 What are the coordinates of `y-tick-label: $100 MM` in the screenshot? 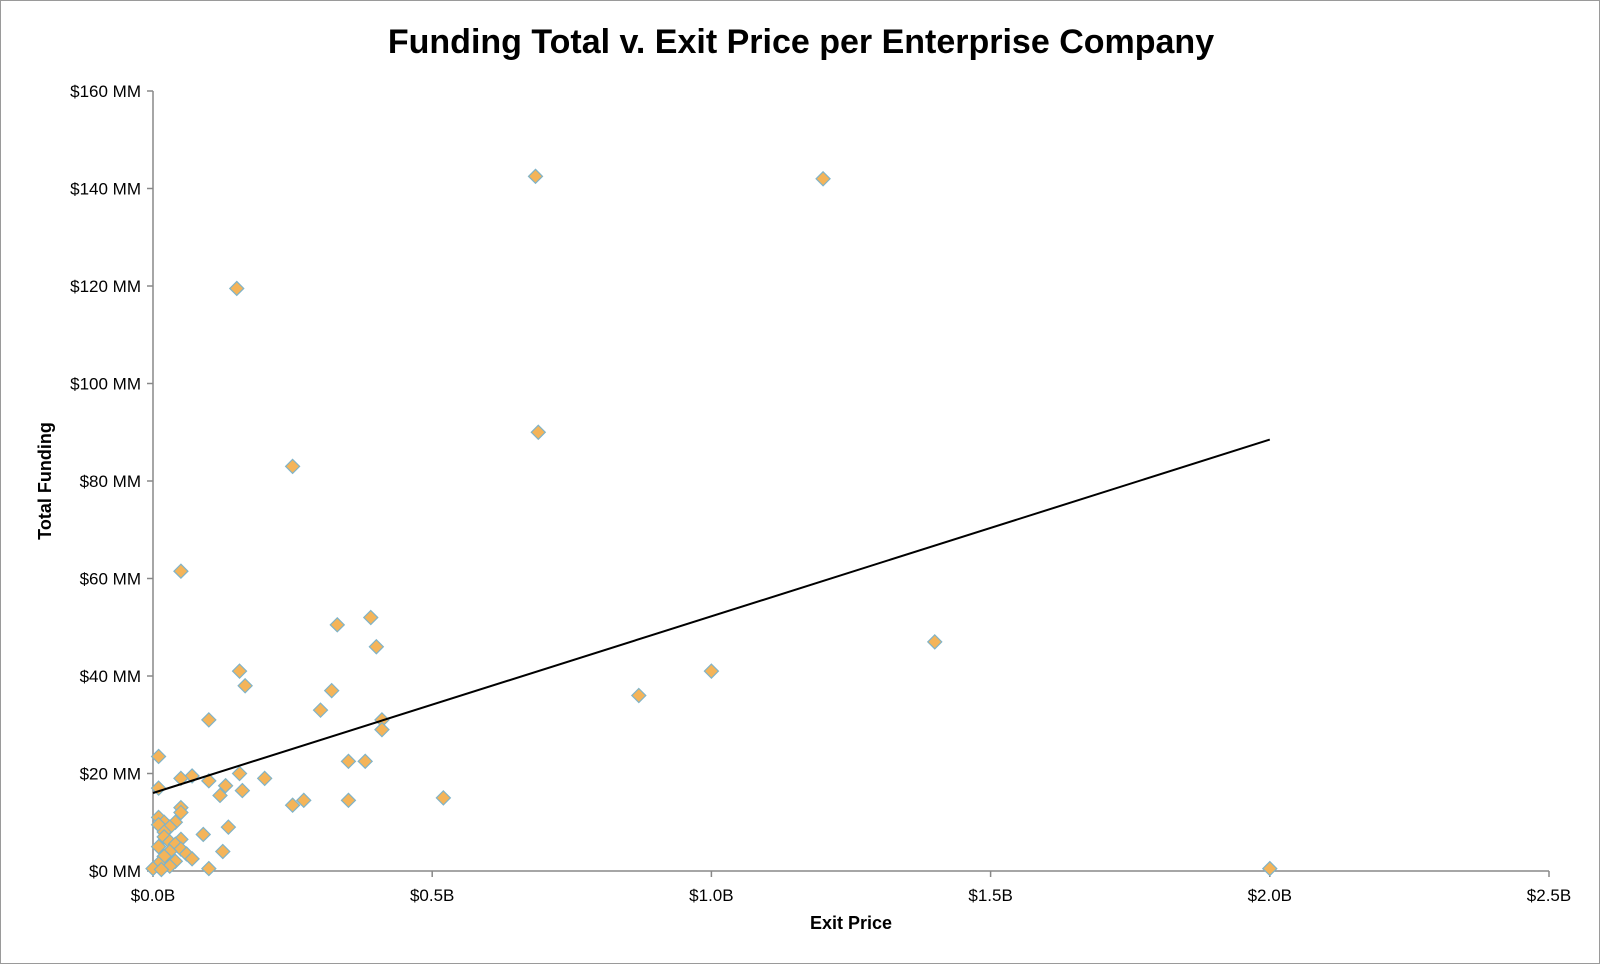 It's located at (105, 384).